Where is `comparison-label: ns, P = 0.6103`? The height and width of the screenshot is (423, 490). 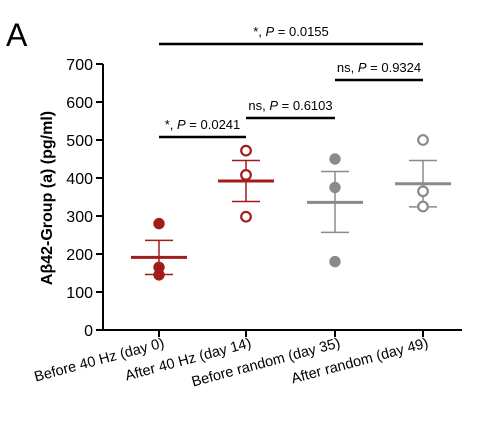 comparison-label: ns, P = 0.6103 is located at coordinates (290, 105).